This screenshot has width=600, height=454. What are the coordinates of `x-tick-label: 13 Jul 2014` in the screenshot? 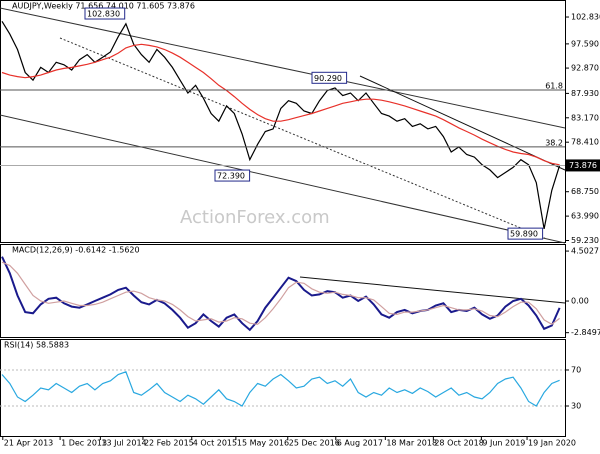 It's located at (123, 443).